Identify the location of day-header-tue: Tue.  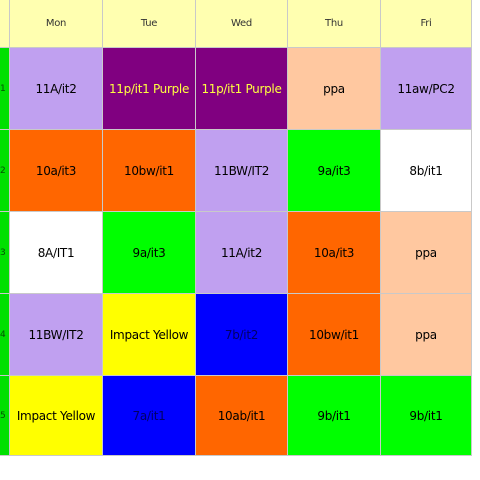
(149, 24).